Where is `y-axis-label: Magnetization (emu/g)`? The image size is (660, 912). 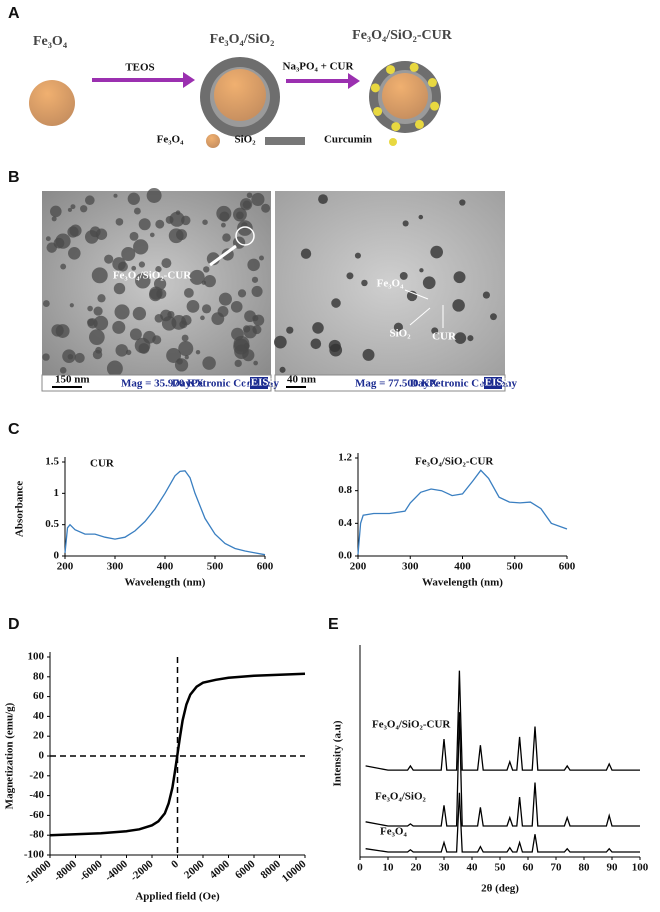
y-axis-label: Magnetization (emu/g) is located at coordinates (10, 755).